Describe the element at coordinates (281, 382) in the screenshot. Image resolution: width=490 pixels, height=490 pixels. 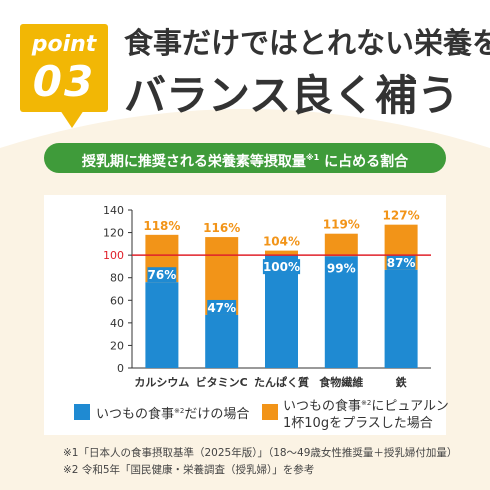
I see `category-label: たんぱく質` at that location.